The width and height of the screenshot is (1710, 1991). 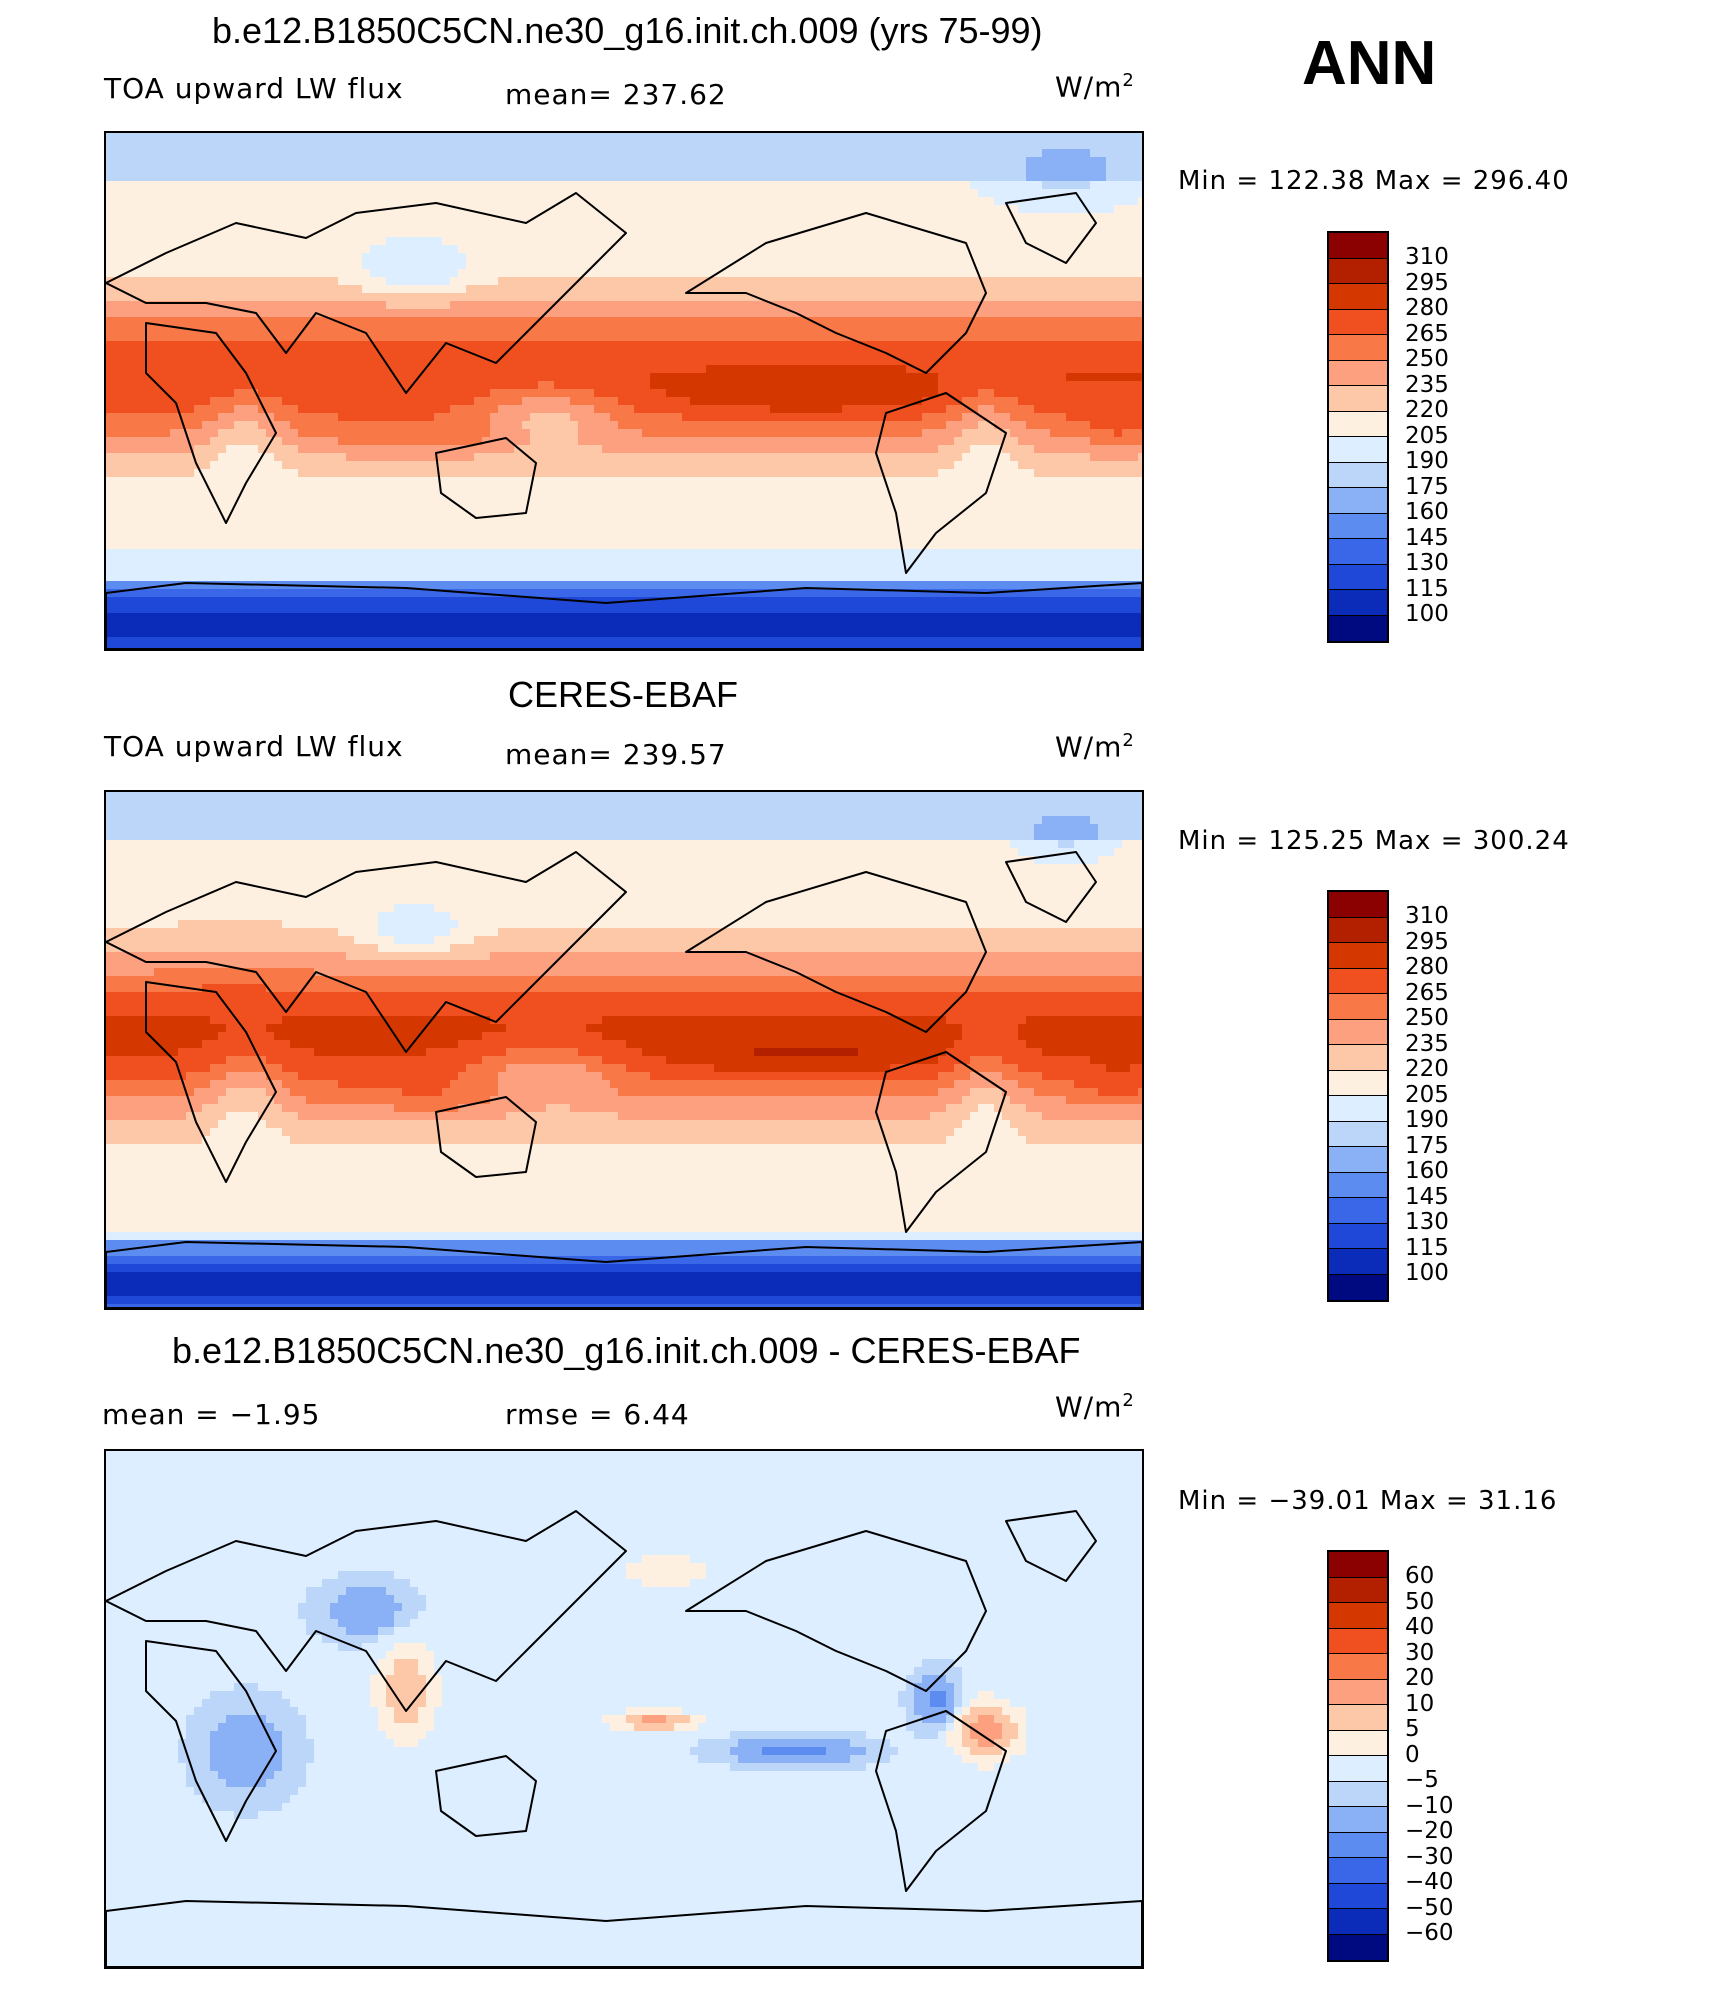 What do you see at coordinates (1429, 1678) in the screenshot?
I see `colorbar-tick-label: 20` at bounding box center [1429, 1678].